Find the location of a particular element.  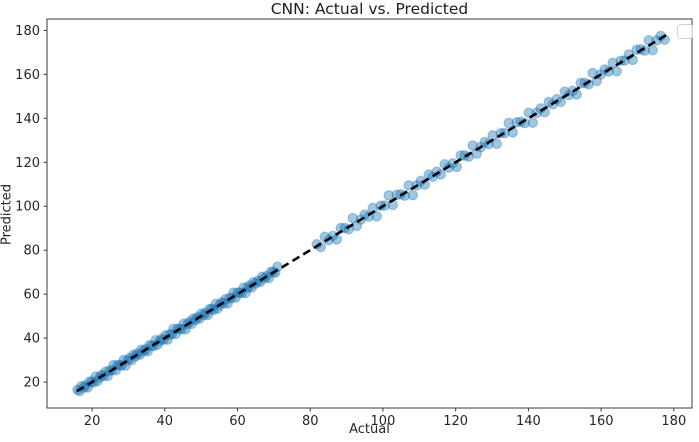

x-tick-label: 120 is located at coordinates (455, 421).